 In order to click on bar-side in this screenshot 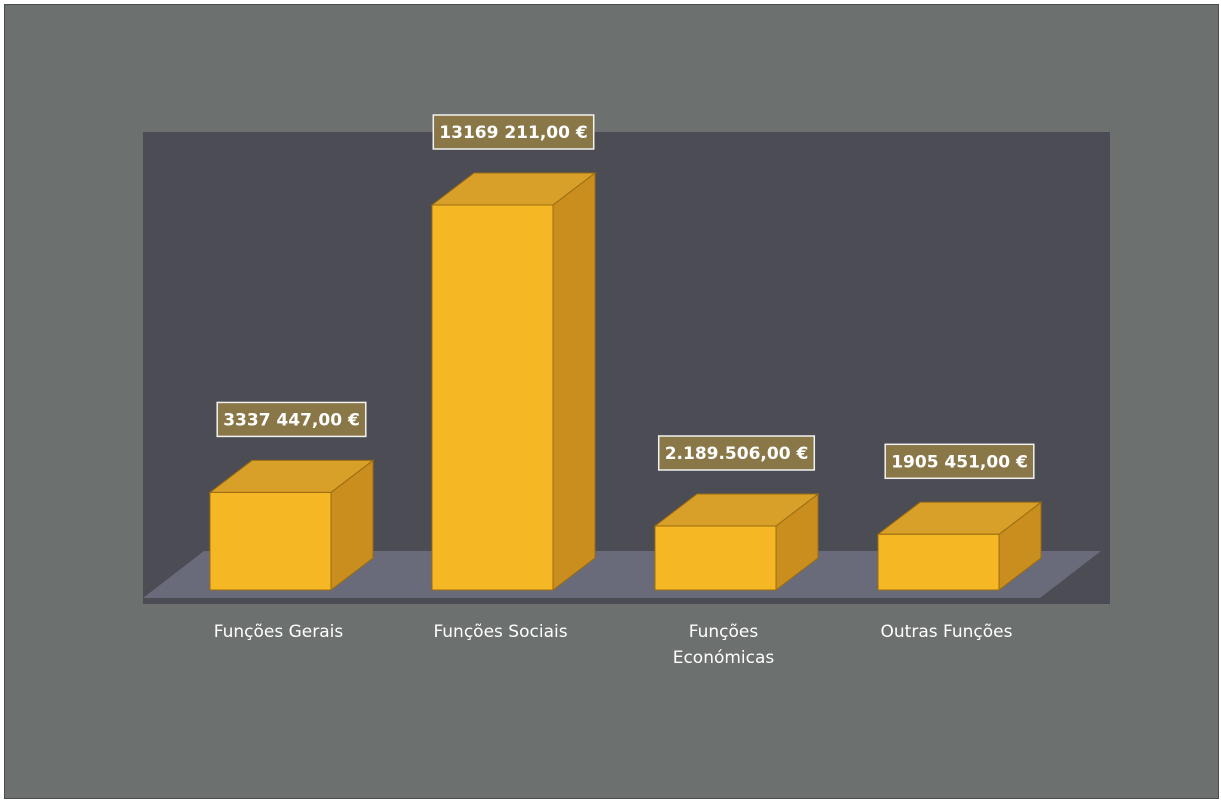, I will do `click(574, 381)`.